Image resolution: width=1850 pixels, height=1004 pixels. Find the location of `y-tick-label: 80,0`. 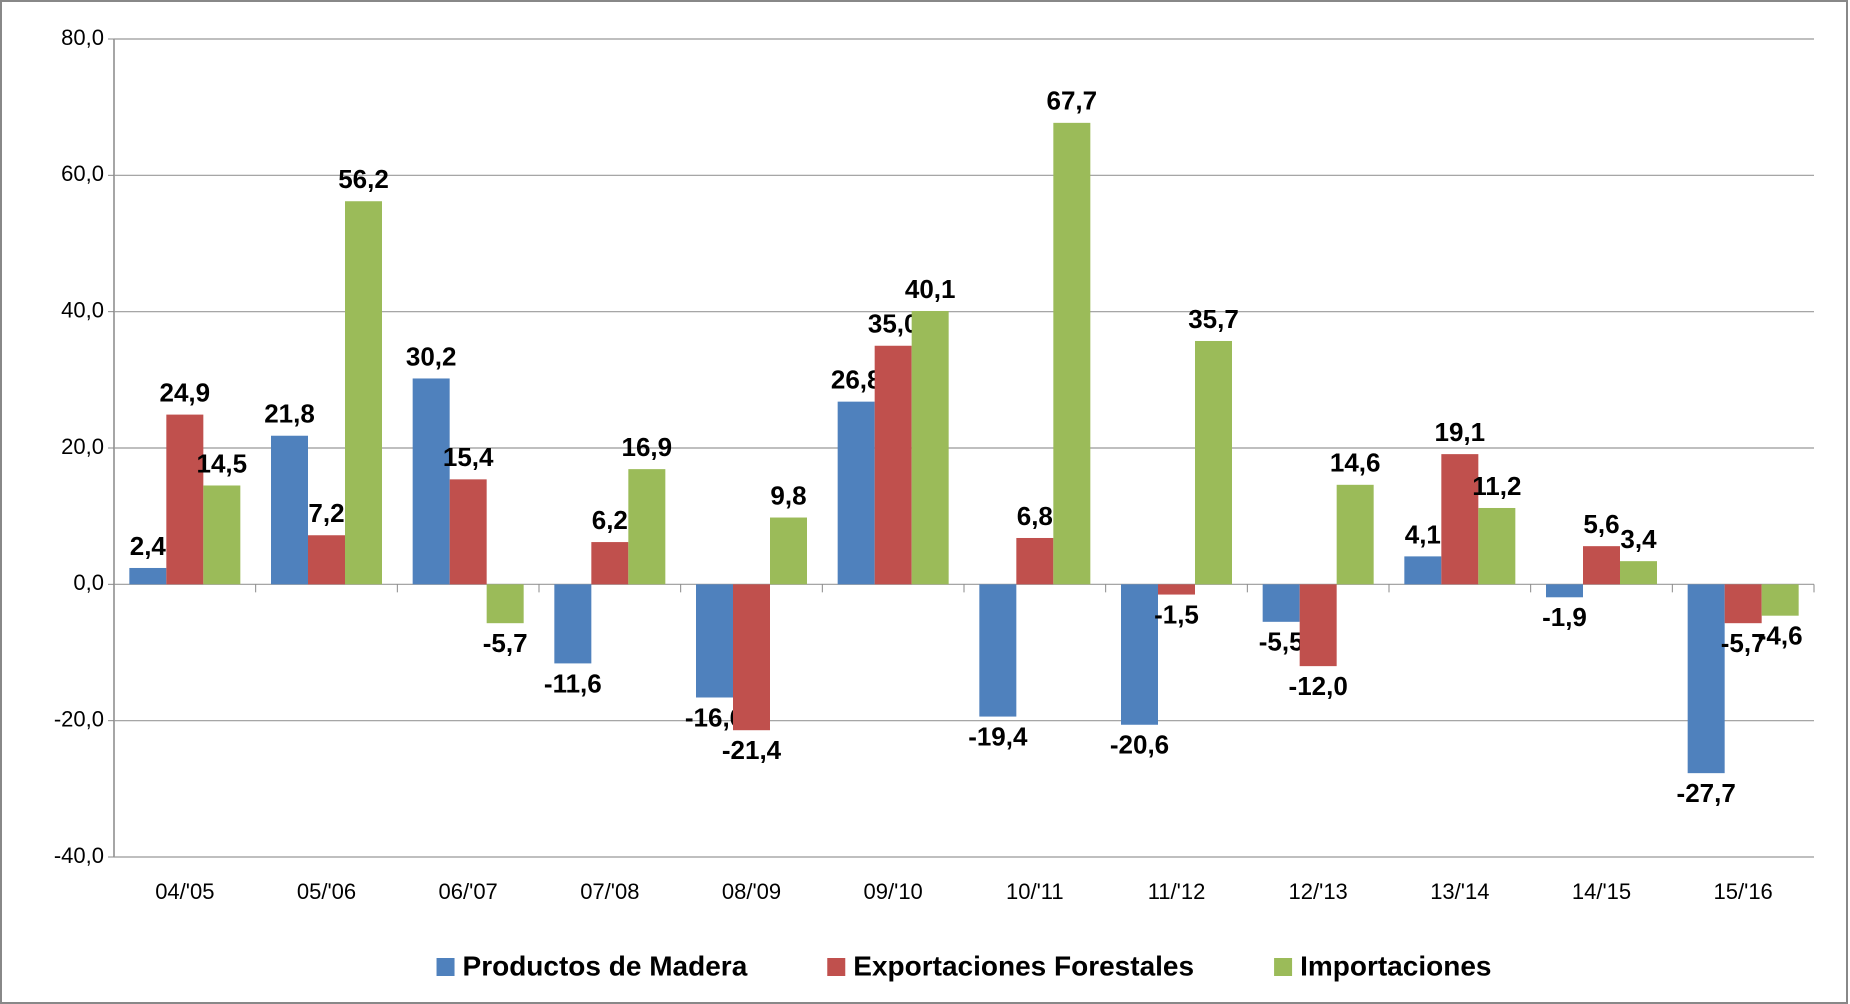

y-tick-label: 80,0 is located at coordinates (82, 37).